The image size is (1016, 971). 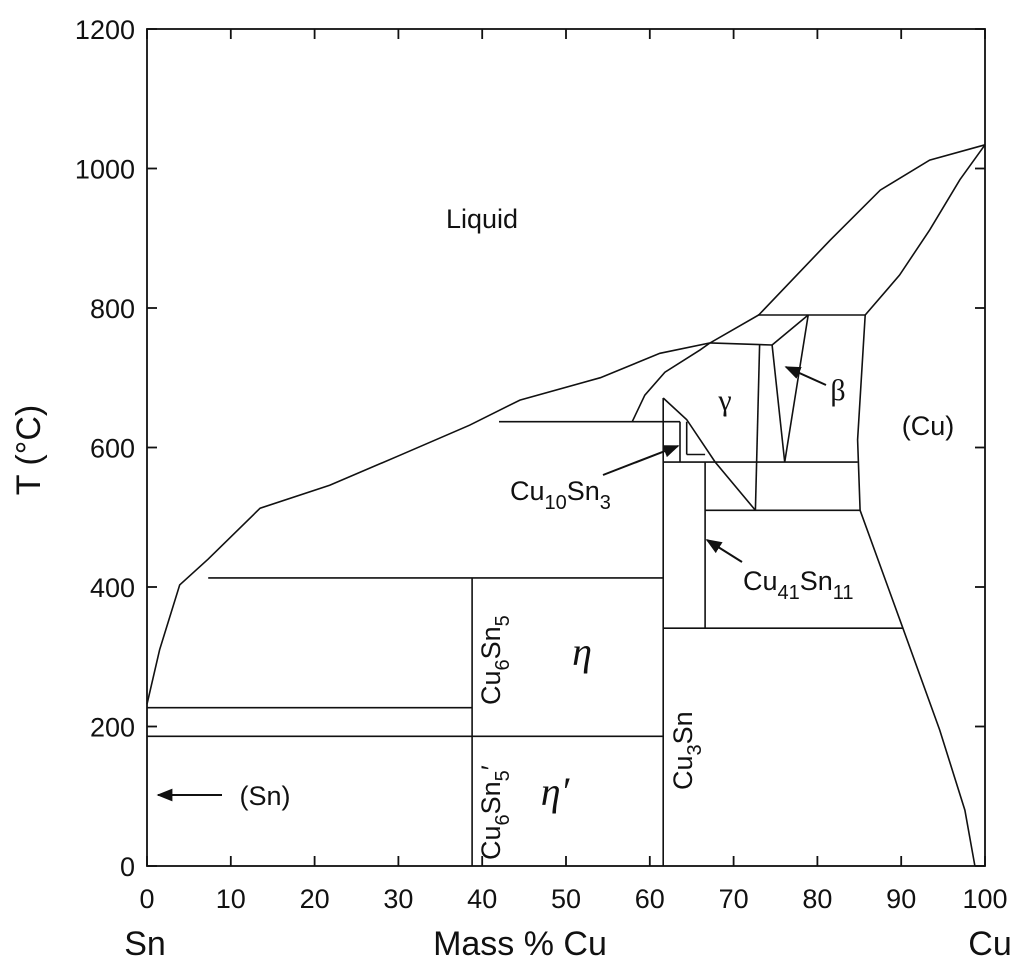 I want to click on x-left-end-label: Sn, so click(x=145, y=944).